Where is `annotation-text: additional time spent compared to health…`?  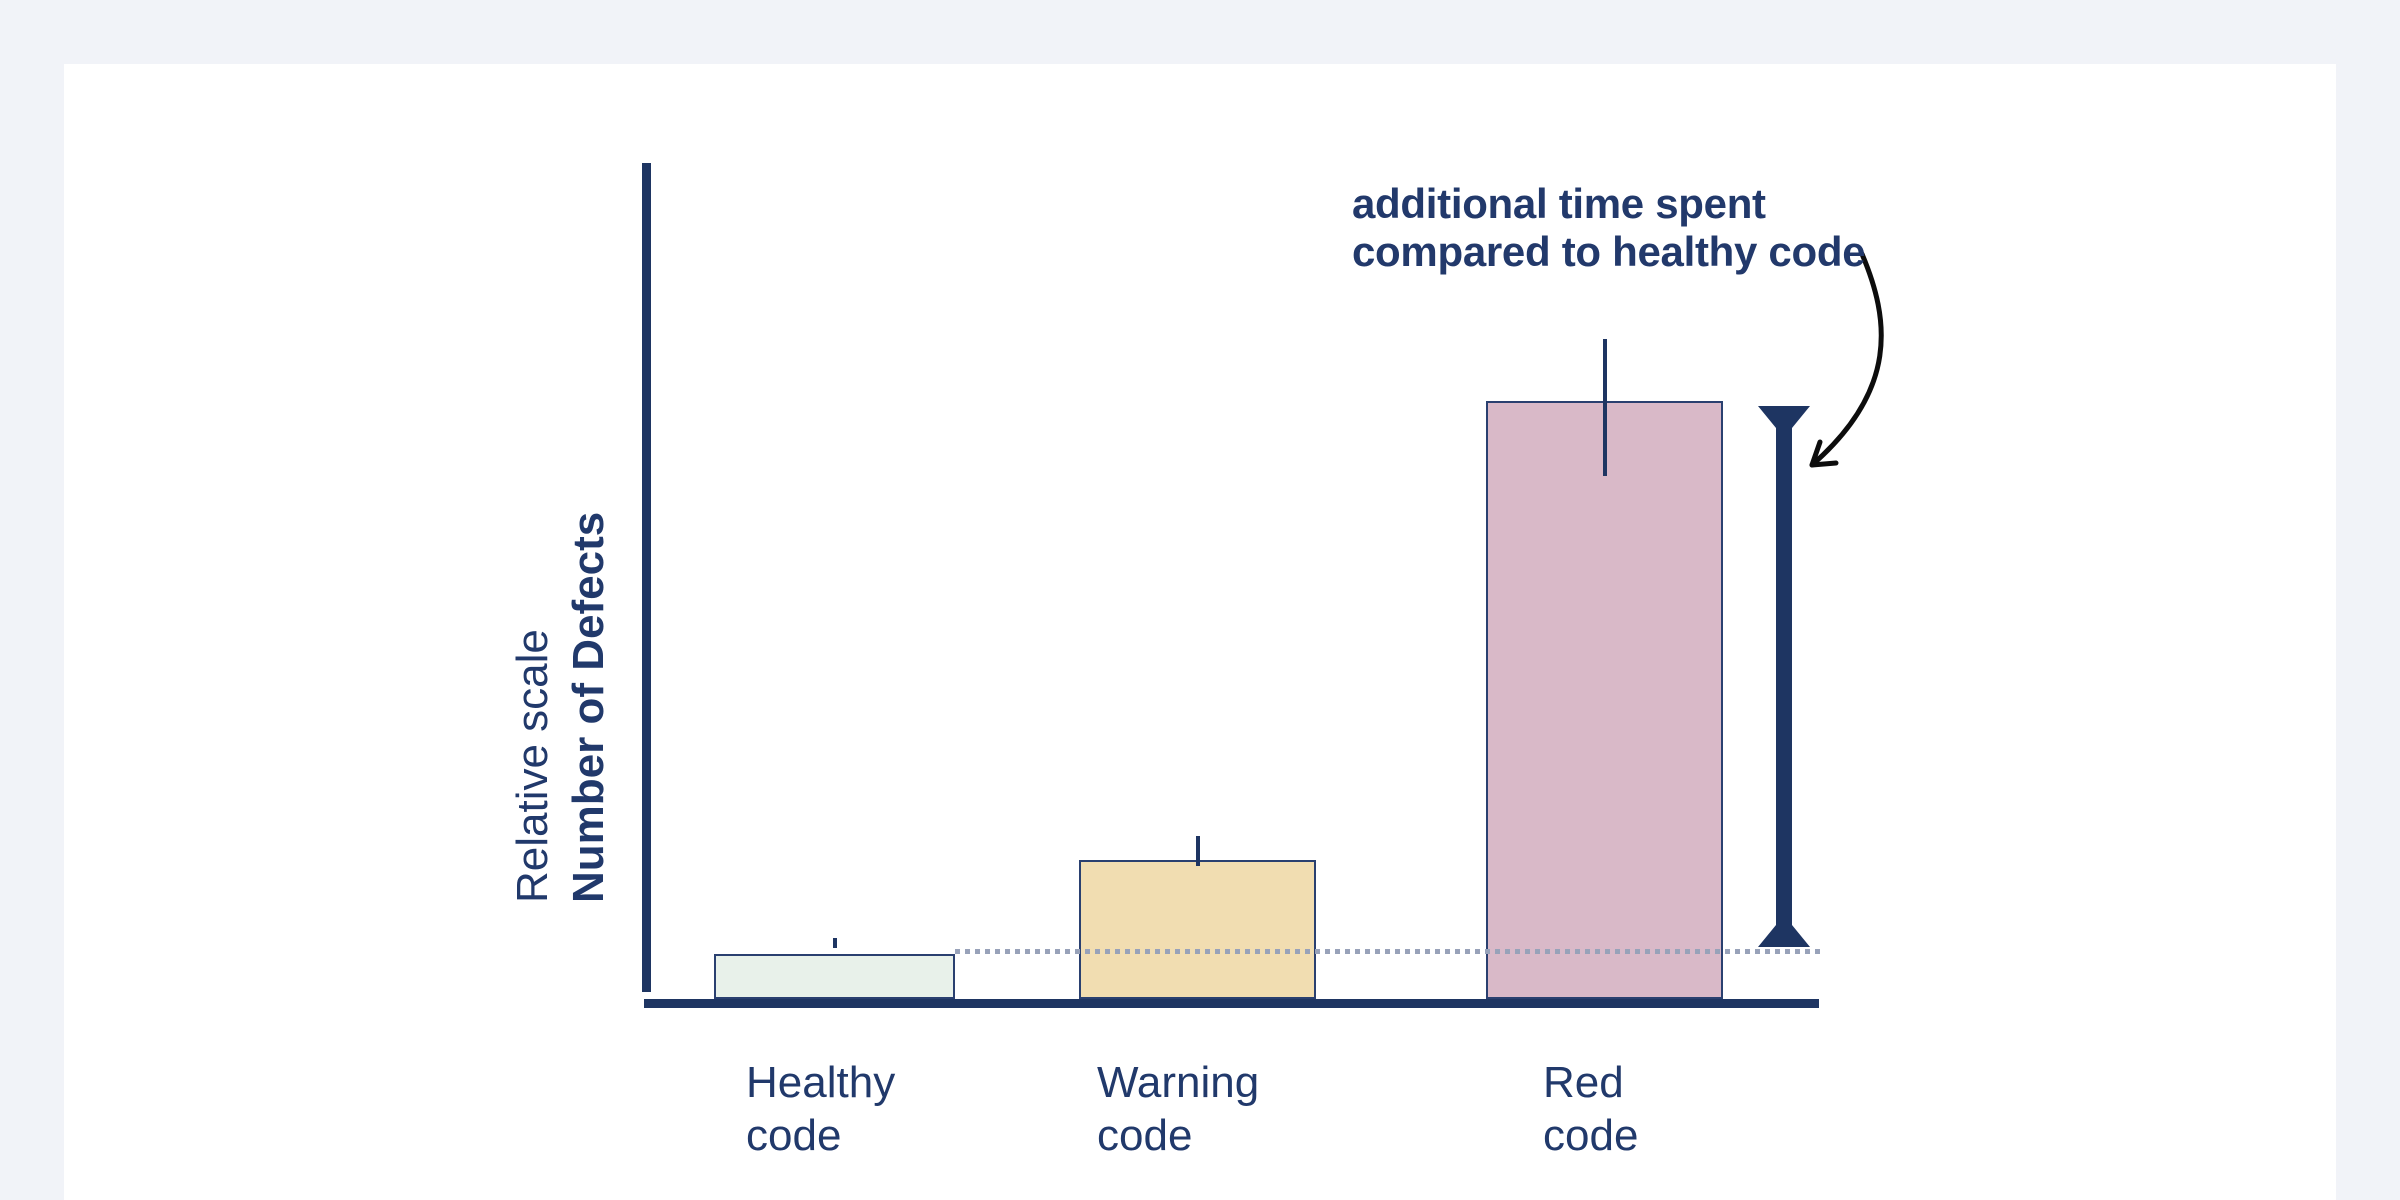 annotation-text: additional time spent compared to health… is located at coordinates (1609, 228).